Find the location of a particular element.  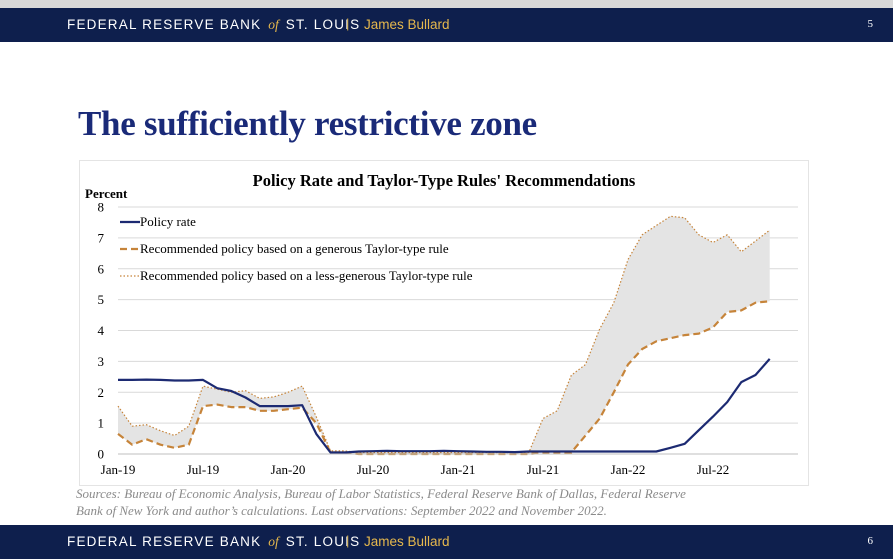

footer-bank-name-part1: FEDERAL RESERVE BANK is located at coordinates (164, 541).